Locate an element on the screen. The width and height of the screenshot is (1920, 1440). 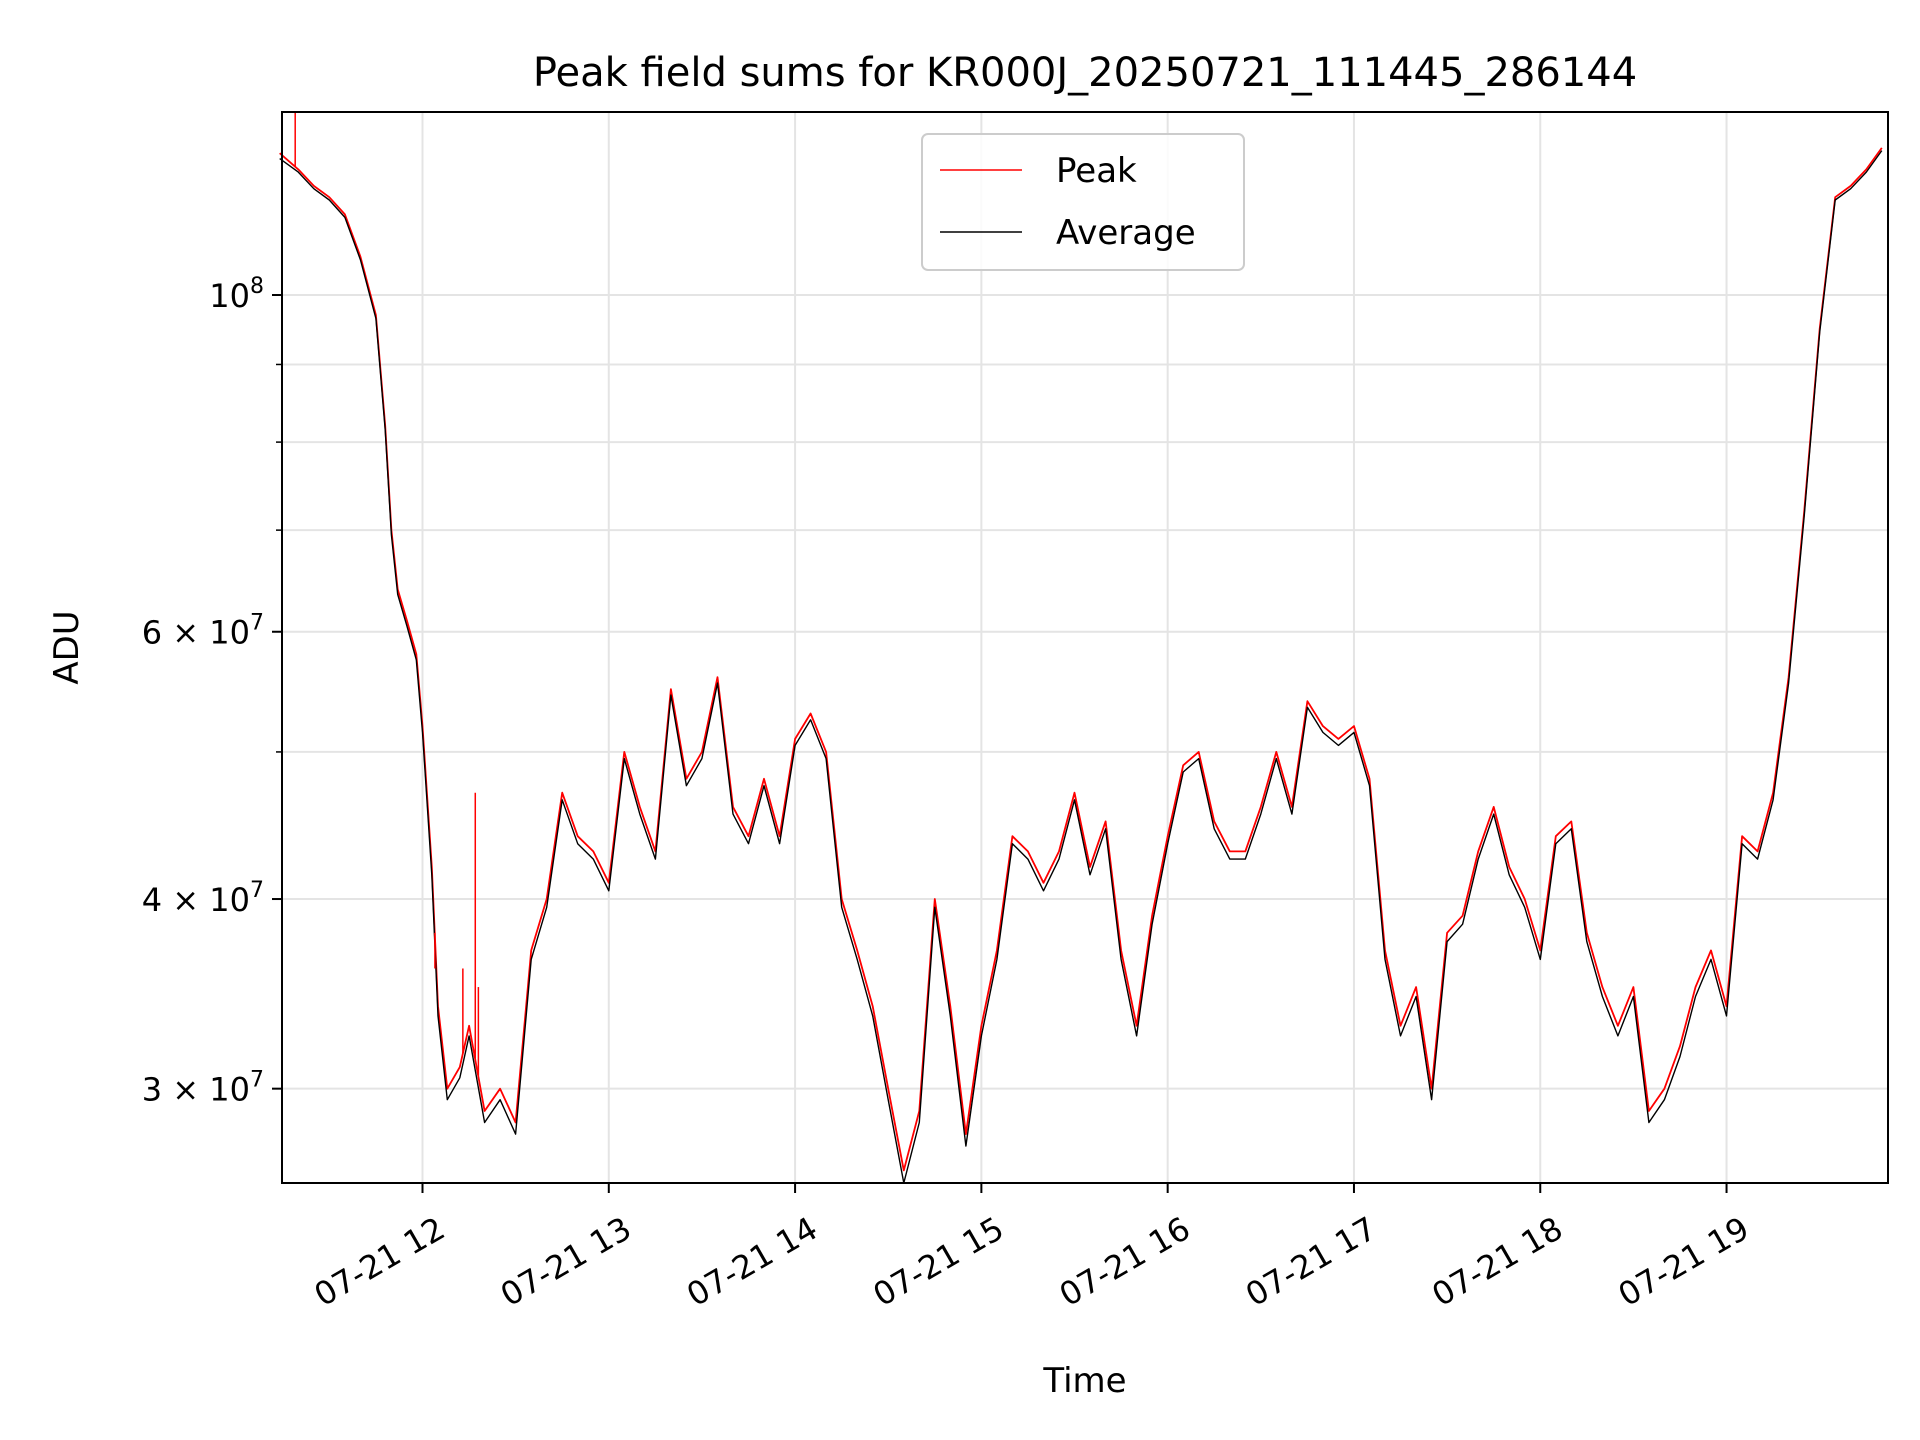
y-tick-label: 4 × 107 is located at coordinates (203, 898).